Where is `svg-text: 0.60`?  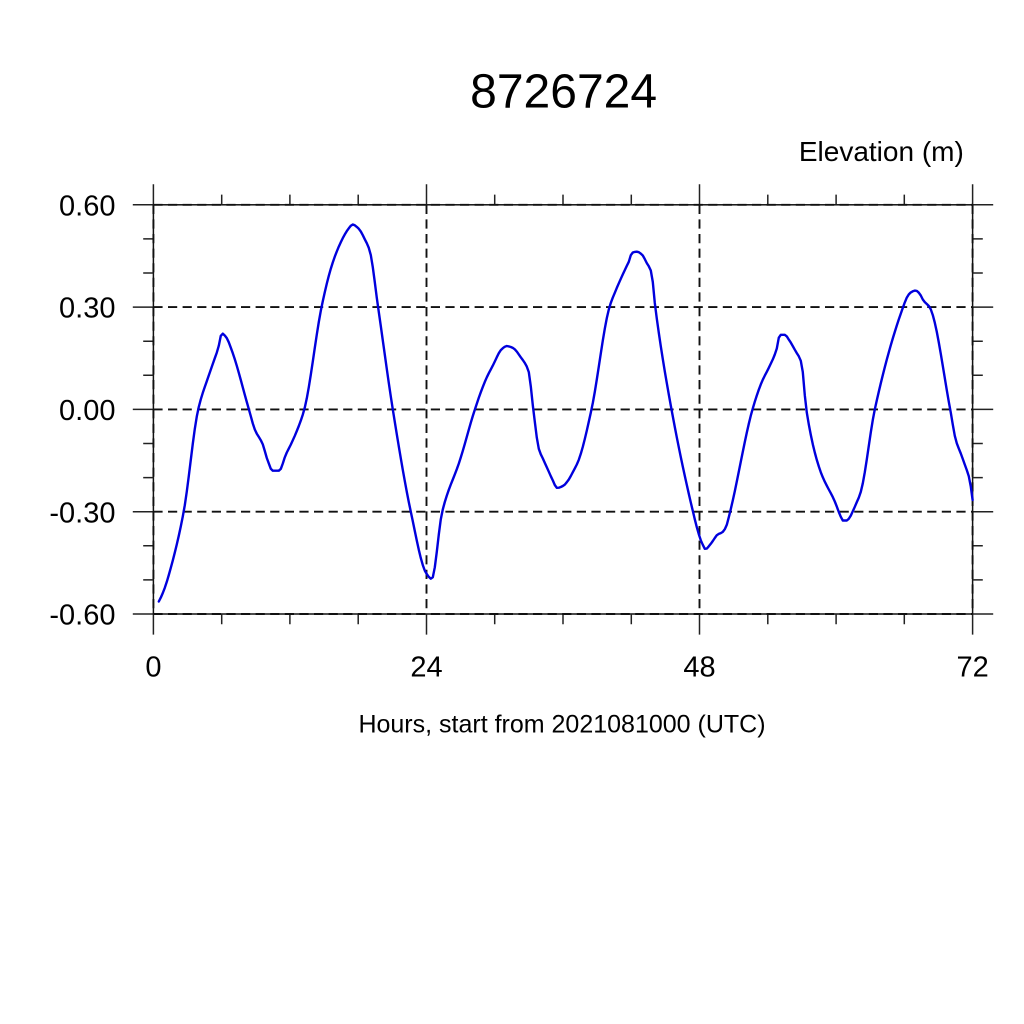 svg-text: 0.60 is located at coordinates (87, 206).